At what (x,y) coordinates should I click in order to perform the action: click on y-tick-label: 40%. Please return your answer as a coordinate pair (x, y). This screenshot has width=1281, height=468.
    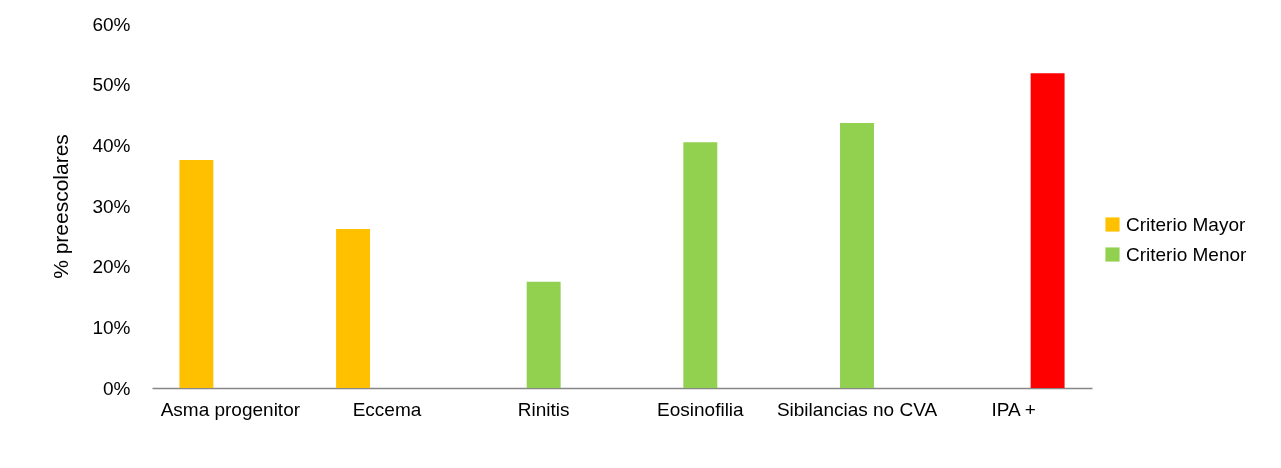
    Looking at the image, I should click on (111, 145).